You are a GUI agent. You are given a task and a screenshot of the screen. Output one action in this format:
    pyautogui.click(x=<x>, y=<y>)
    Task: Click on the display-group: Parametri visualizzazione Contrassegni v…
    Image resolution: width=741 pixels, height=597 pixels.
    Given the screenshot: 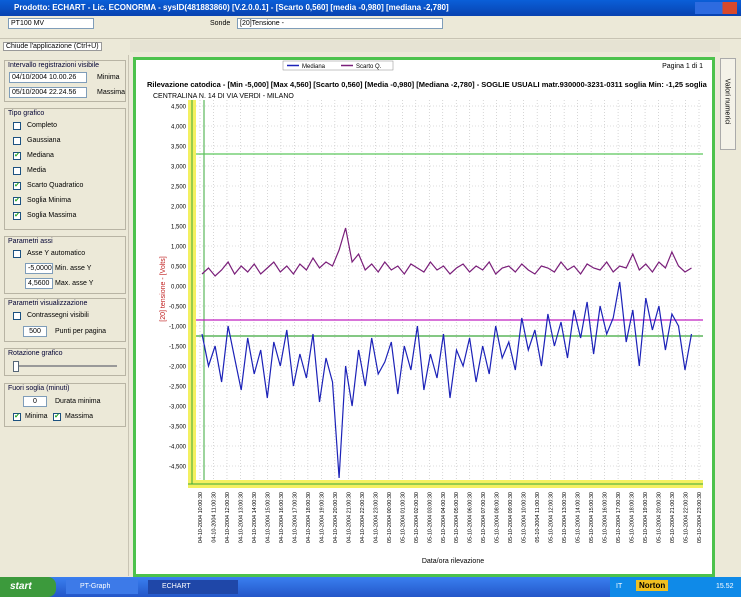 What is the action you would take?
    pyautogui.click(x=65, y=320)
    